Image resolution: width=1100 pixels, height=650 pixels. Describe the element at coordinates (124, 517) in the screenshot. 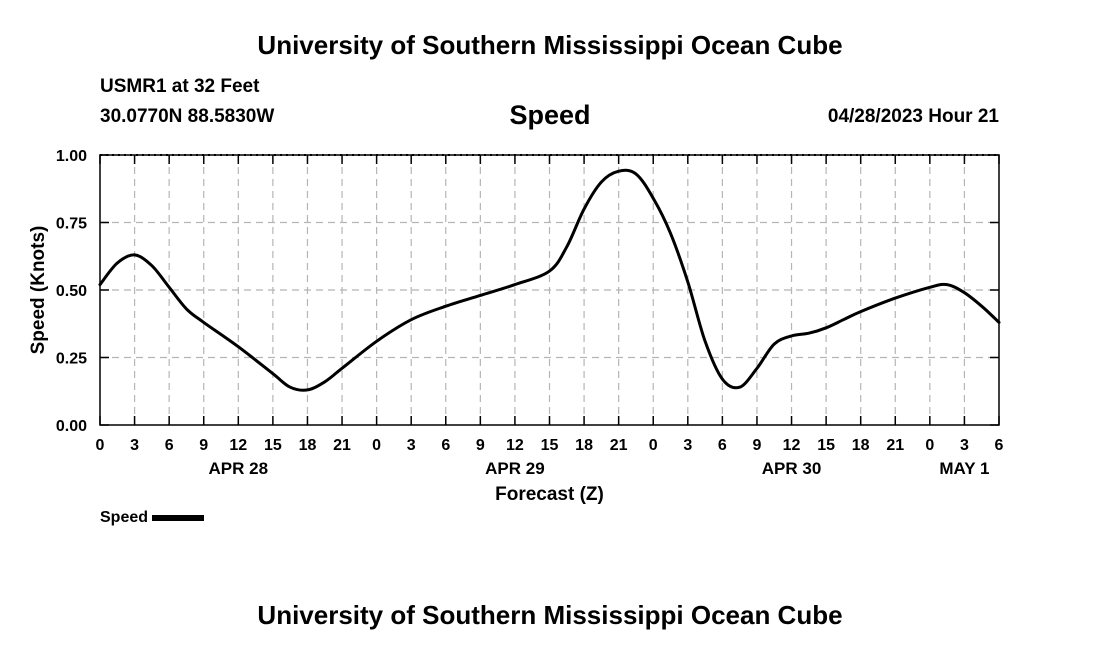

I see `legend-label: Speed` at that location.